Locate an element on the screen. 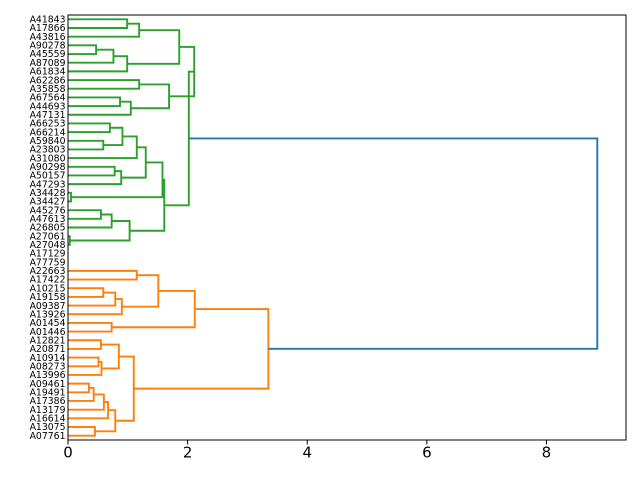  leaf-label: A45276 is located at coordinates (48, 210).